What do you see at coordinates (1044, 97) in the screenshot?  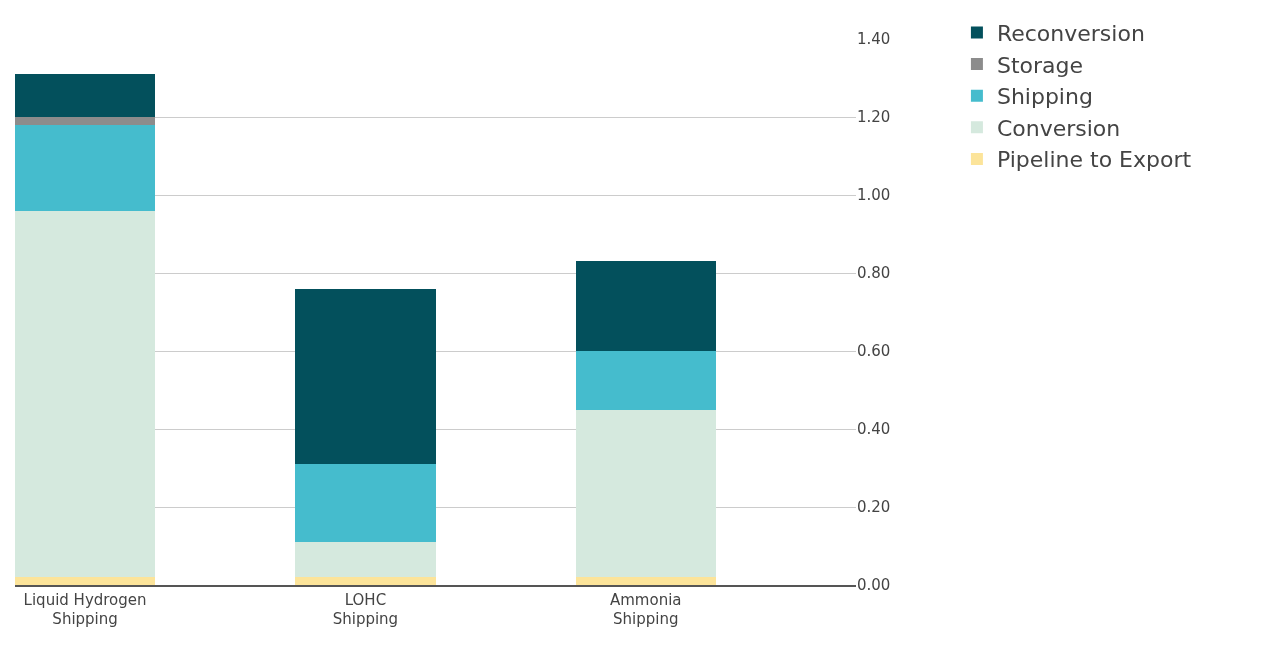 I see `legend-label: Shipping` at bounding box center [1044, 97].